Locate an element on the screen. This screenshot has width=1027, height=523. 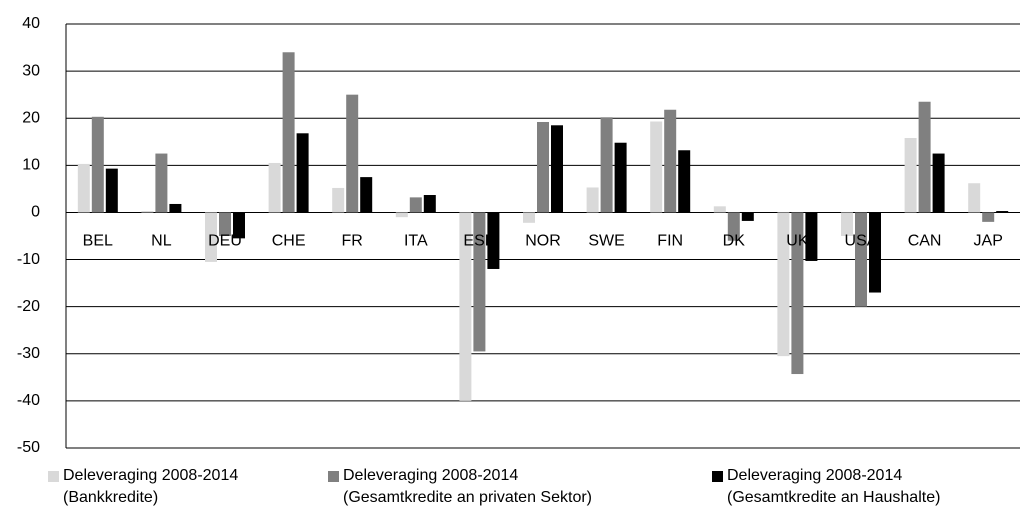
x-tick-label: NL is located at coordinates (161, 241).